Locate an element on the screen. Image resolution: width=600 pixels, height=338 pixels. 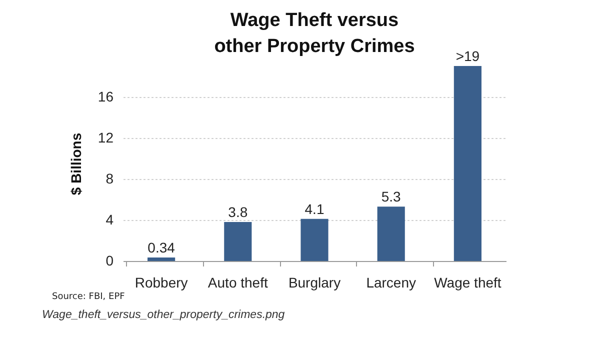
y-tick-label: 16 is located at coordinates (106, 96).